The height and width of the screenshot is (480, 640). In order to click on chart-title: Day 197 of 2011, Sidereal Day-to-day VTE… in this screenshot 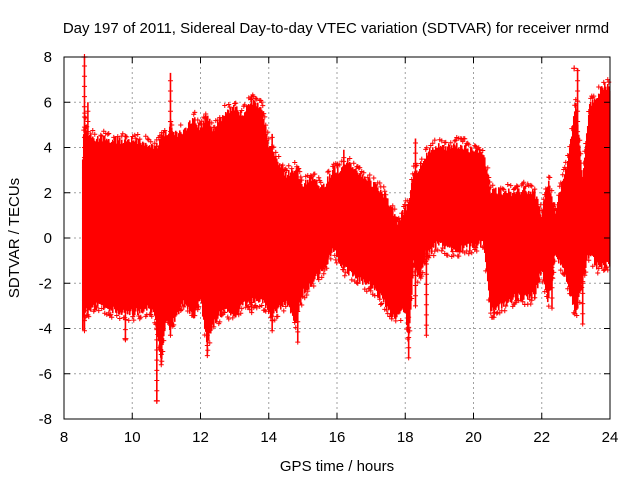, I will do `click(336, 28)`.